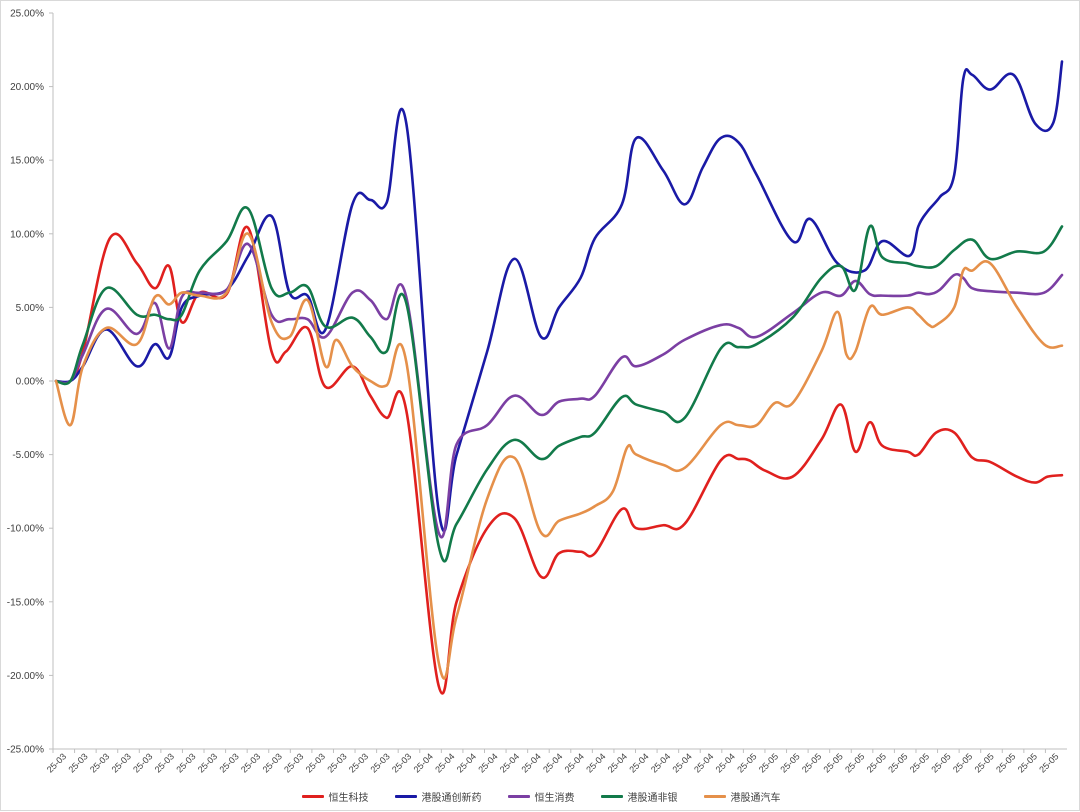 This screenshot has width=1080, height=812. What do you see at coordinates (25, 676) in the screenshot?
I see `y-tick-label: -20.00%` at bounding box center [25, 676].